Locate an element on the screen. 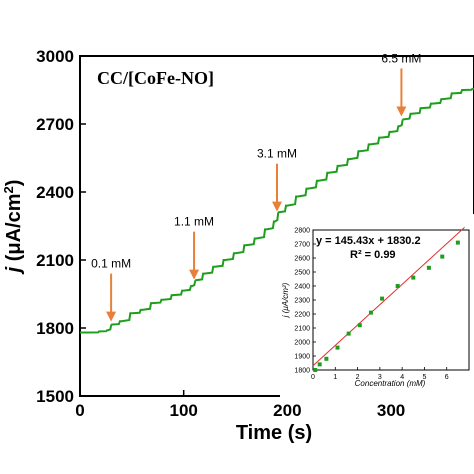 The image size is (474, 474). main-x-ticks: 0 100 200 300 is located at coordinates (240, 405).